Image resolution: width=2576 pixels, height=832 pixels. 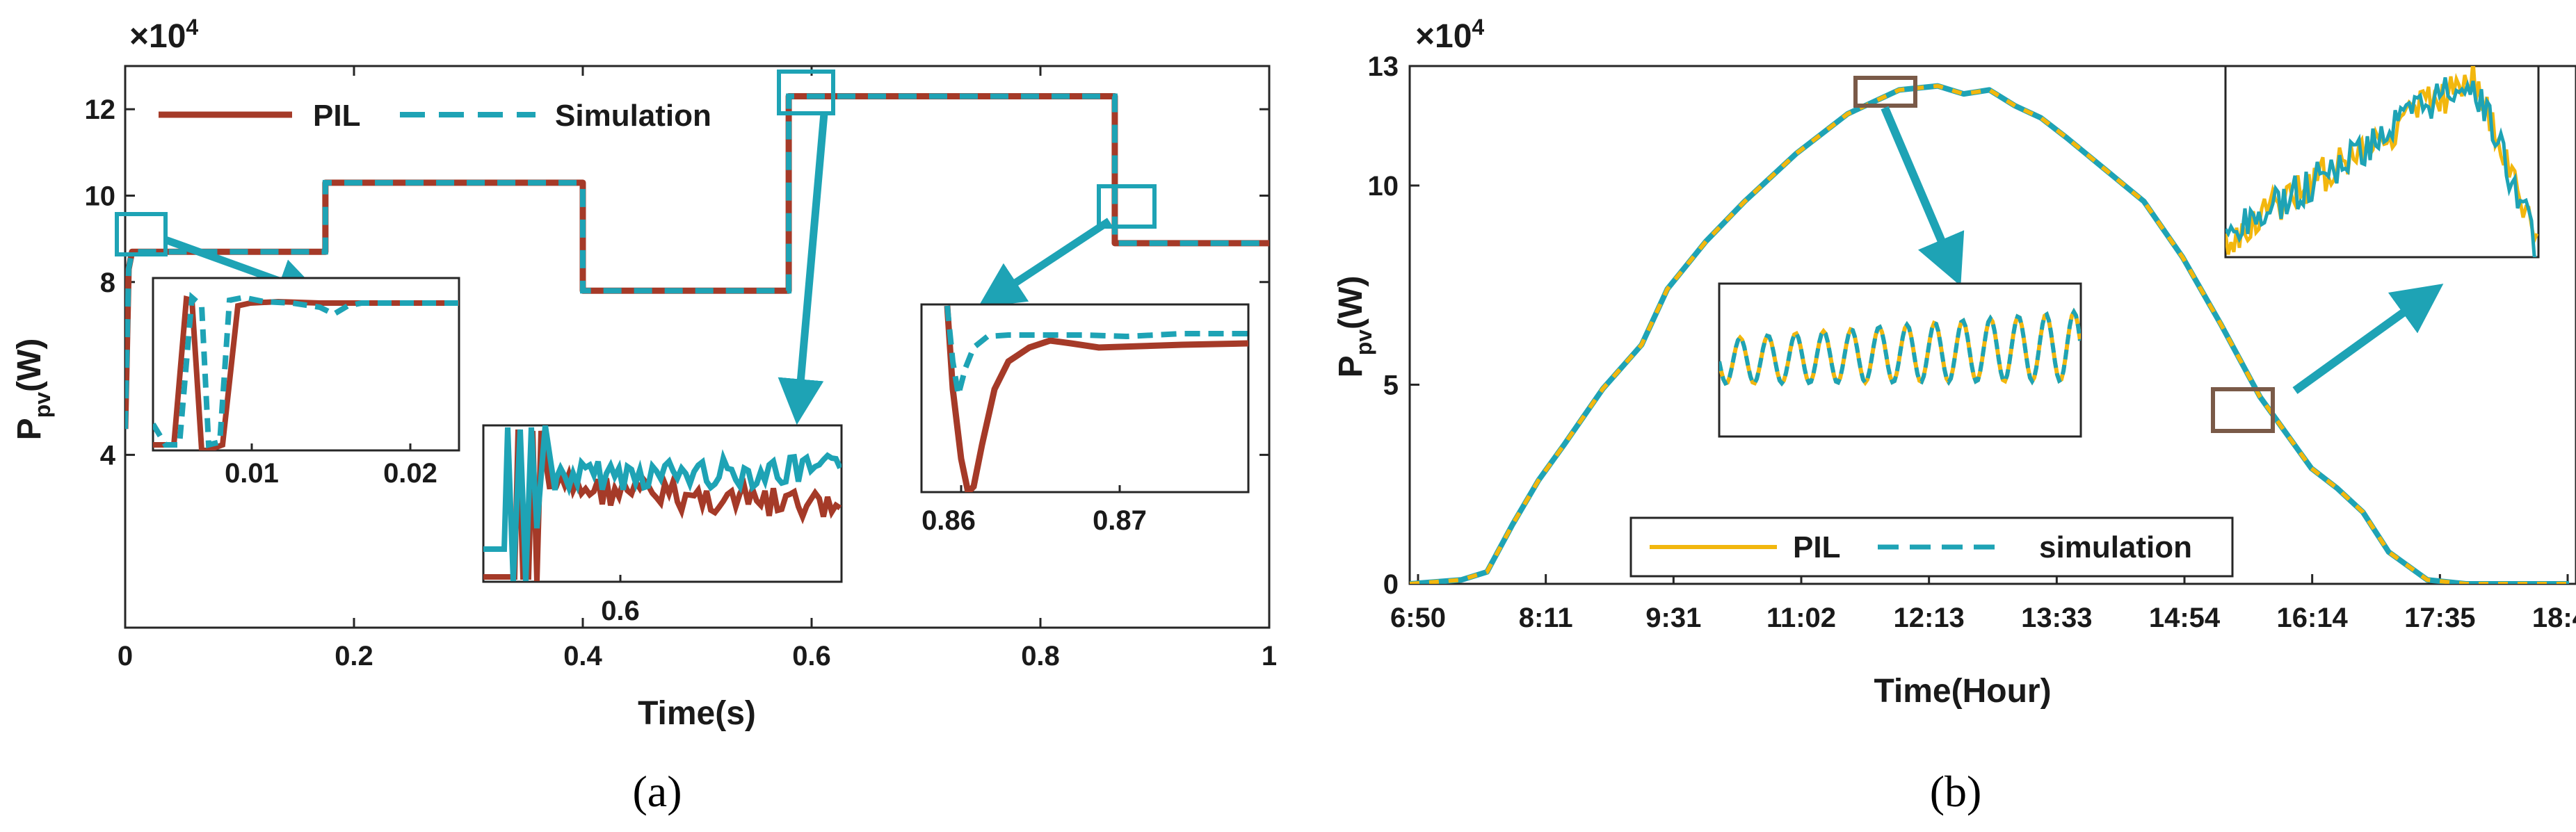 What do you see at coordinates (1885, 92) in the screenshot?
I see `zoom-box-b1` at bounding box center [1885, 92].